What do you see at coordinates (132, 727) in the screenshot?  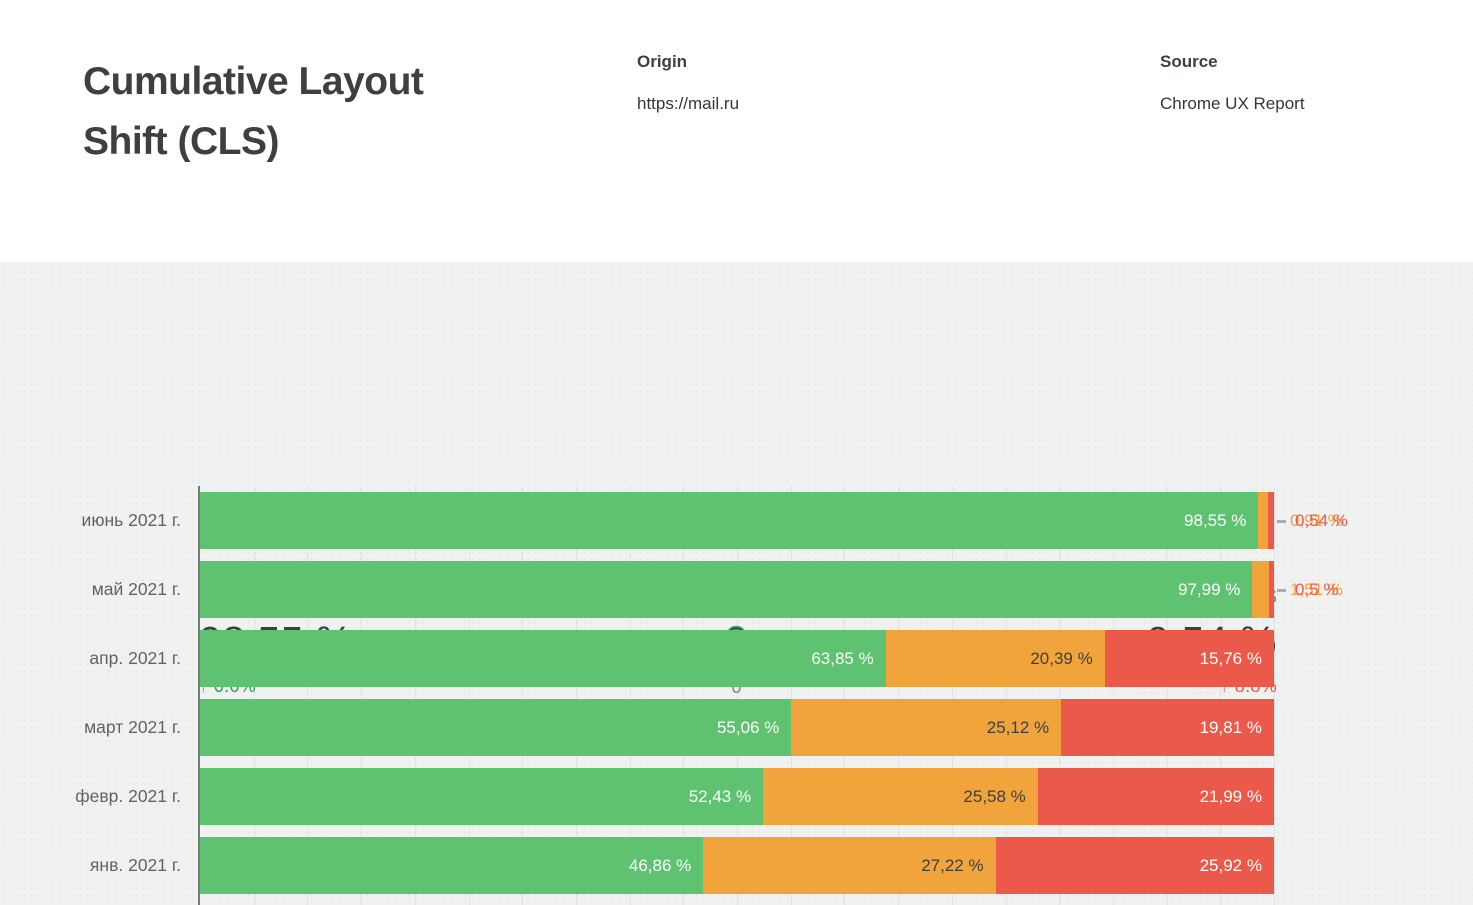 I see `category-label: март 2021 г.` at bounding box center [132, 727].